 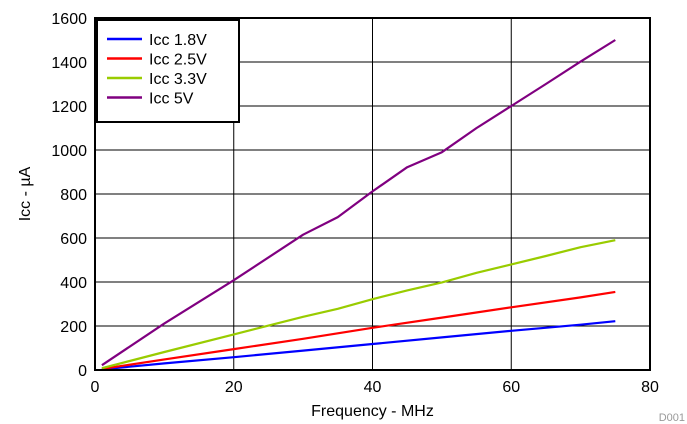 I want to click on y-tick-label: 0, so click(x=82, y=371).